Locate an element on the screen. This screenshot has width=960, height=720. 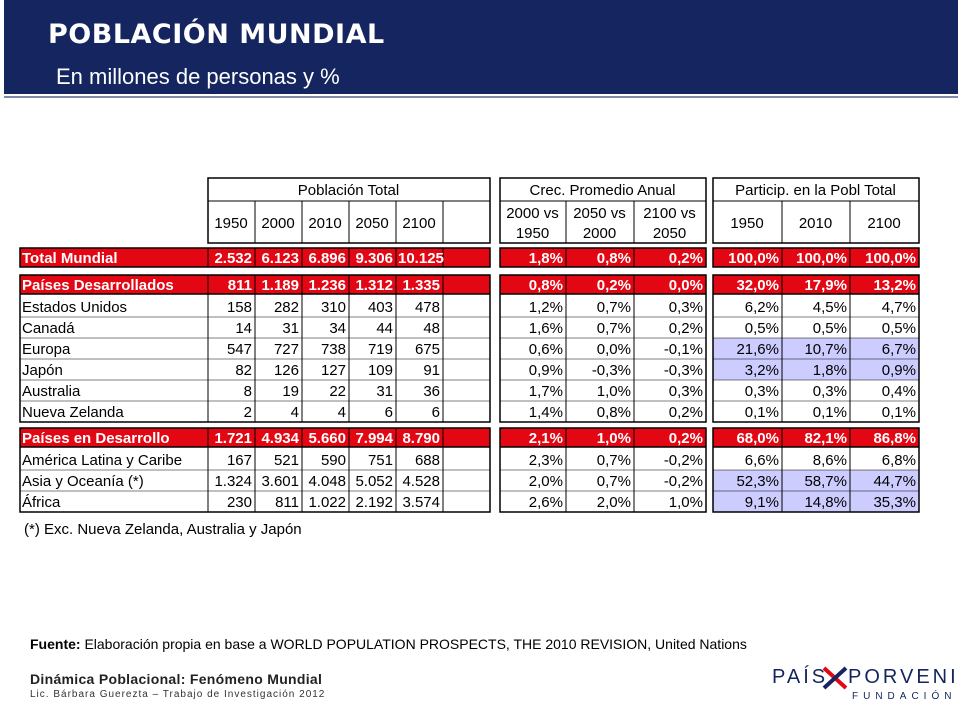
group-header: Crec. Promedio Anual is located at coordinates (602, 190).